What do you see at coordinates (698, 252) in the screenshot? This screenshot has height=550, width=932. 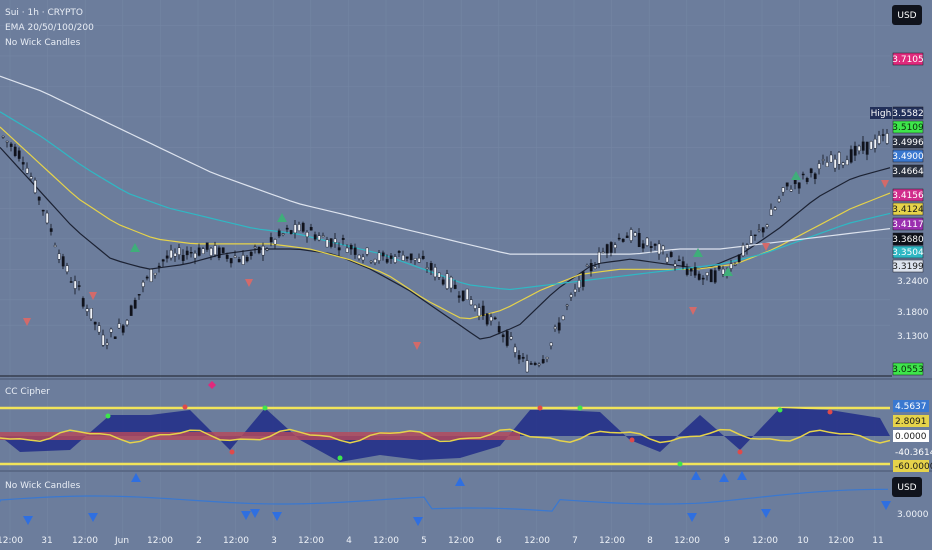 I see `up-arrow-icon` at bounding box center [698, 252].